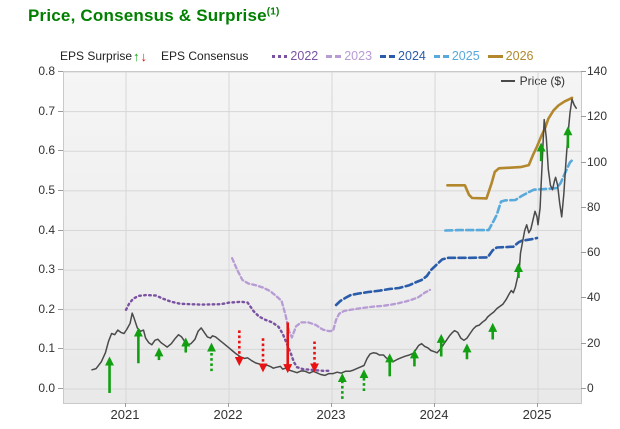  Describe the element at coordinates (349, 56) in the screenshot. I see `legend-year-2023: 2023` at that location.